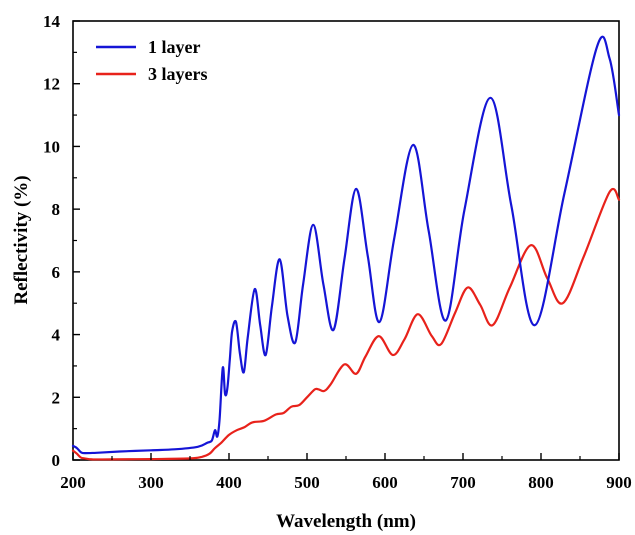 The height and width of the screenshot is (535, 635). I want to click on y-tick-label: 12, so click(51, 84).